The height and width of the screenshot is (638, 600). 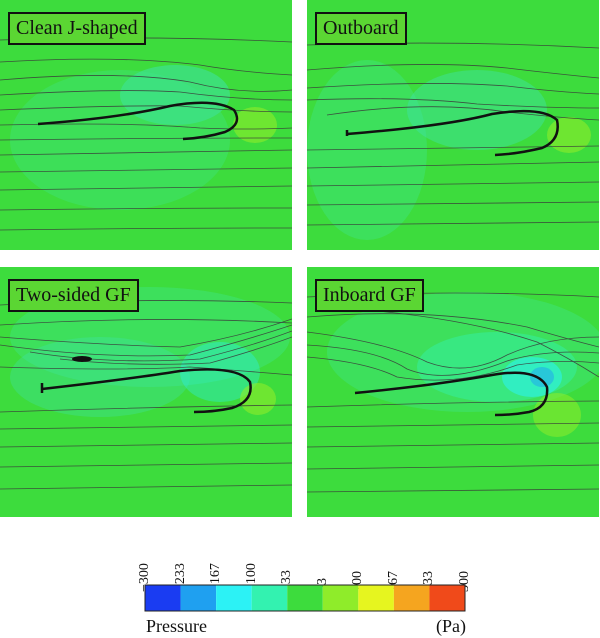 What do you see at coordinates (77, 28) in the screenshot?
I see `panel-label: Clean J-shaped` at bounding box center [77, 28].